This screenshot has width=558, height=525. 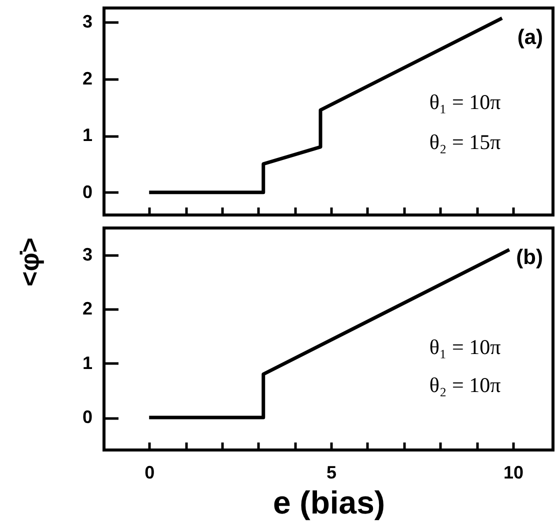 What do you see at coordinates (149, 472) in the screenshot?
I see `x-tick-label: 0` at bounding box center [149, 472].